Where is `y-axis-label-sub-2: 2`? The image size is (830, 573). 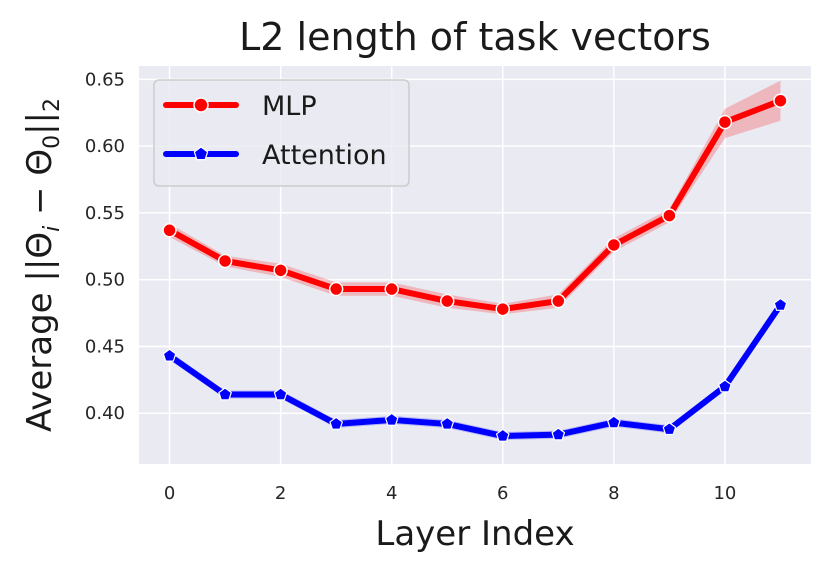 y-axis-label-sub-2: 2 is located at coordinates (52, 105).